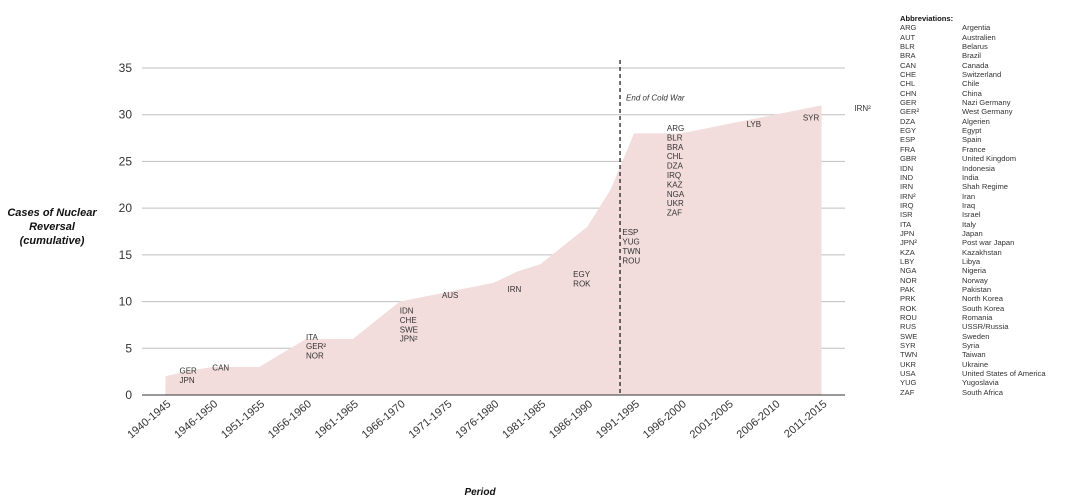  I want to click on abbreviation-row: LBY Libya, so click(991, 261).